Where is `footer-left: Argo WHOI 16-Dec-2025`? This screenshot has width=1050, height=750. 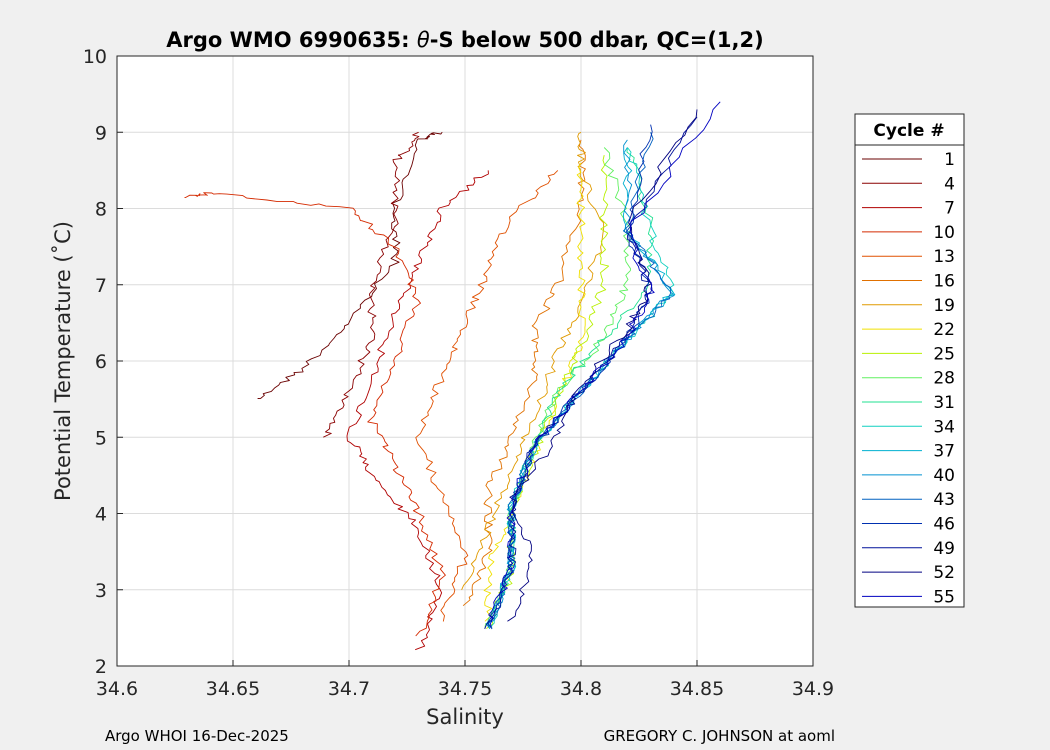
footer-left: Argo WHOI 16-Dec-2025 is located at coordinates (197, 736).